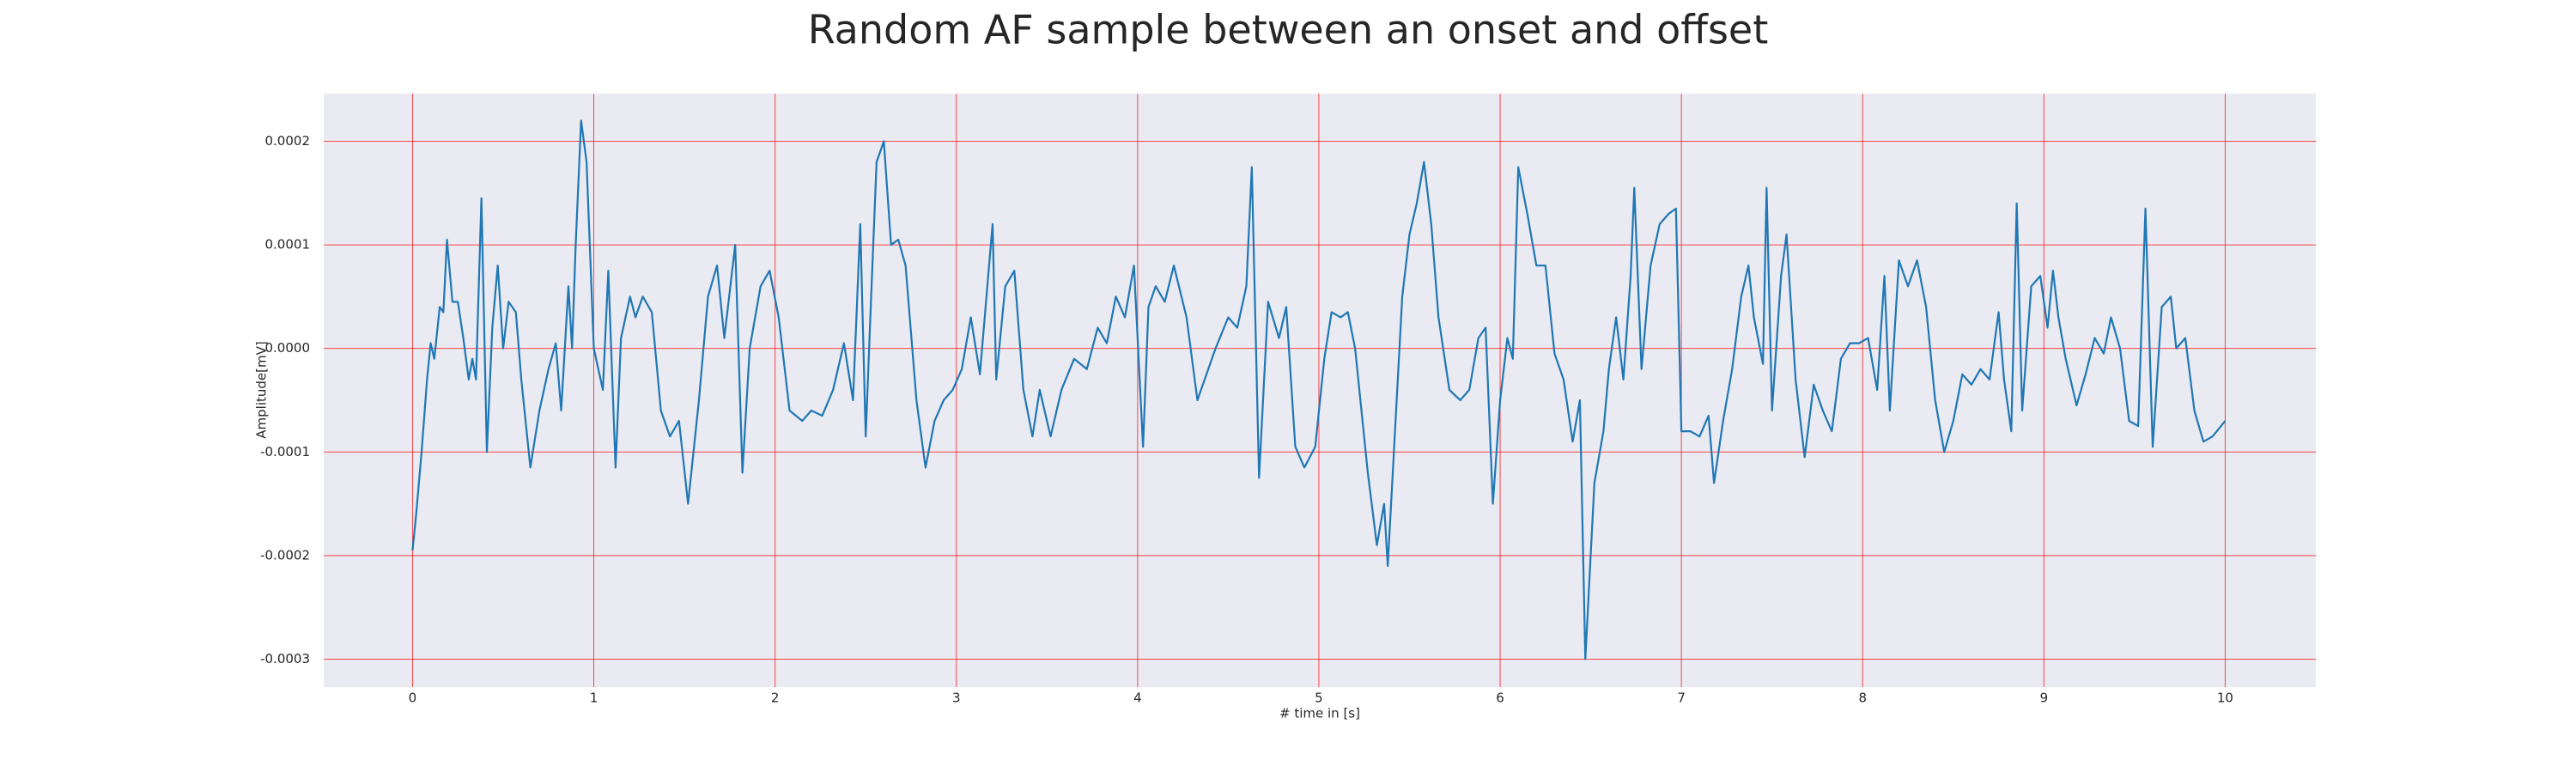 This screenshot has height=773, width=2576. Describe the element at coordinates (1137, 698) in the screenshot. I see `x-tick-label: 4` at that location.